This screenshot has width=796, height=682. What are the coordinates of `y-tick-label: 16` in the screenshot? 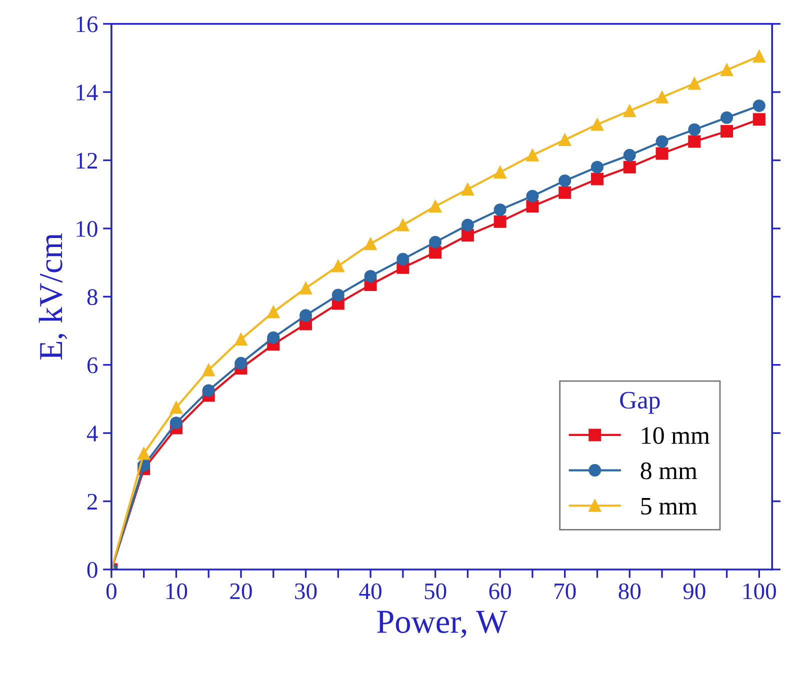 It's located at (87, 24).